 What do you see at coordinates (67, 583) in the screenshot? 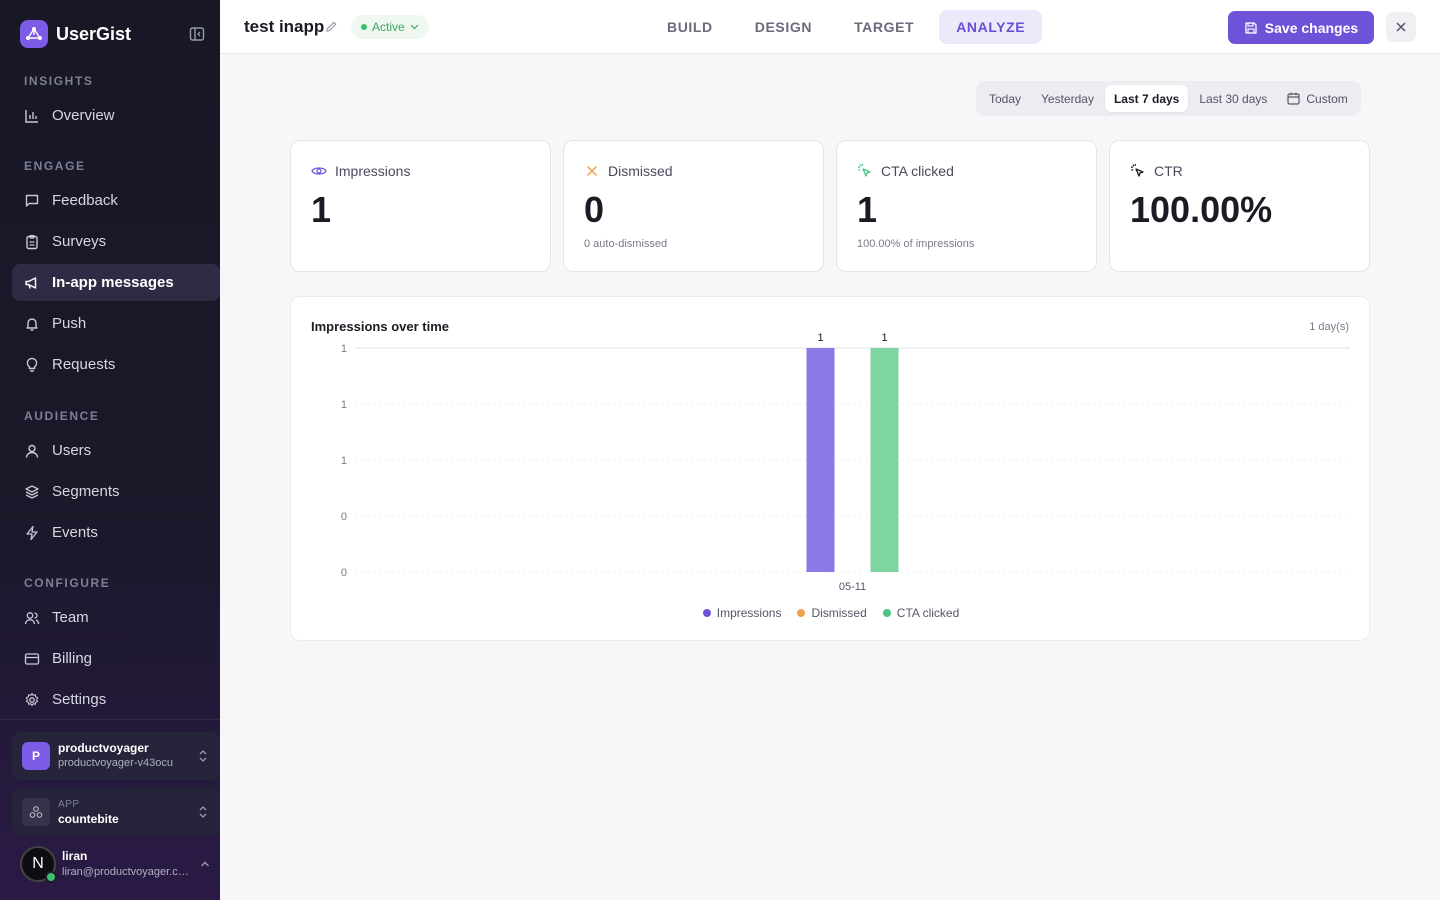
I see `section-title-configure: CONFIGURE` at bounding box center [67, 583].